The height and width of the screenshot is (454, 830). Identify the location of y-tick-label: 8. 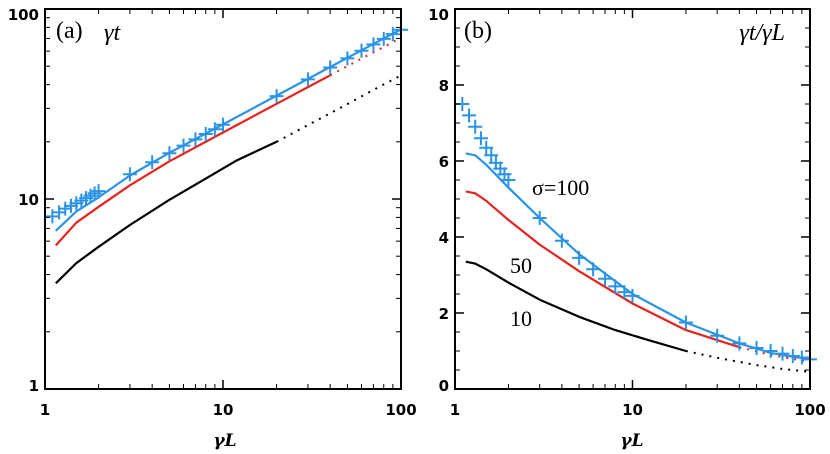
(444, 86).